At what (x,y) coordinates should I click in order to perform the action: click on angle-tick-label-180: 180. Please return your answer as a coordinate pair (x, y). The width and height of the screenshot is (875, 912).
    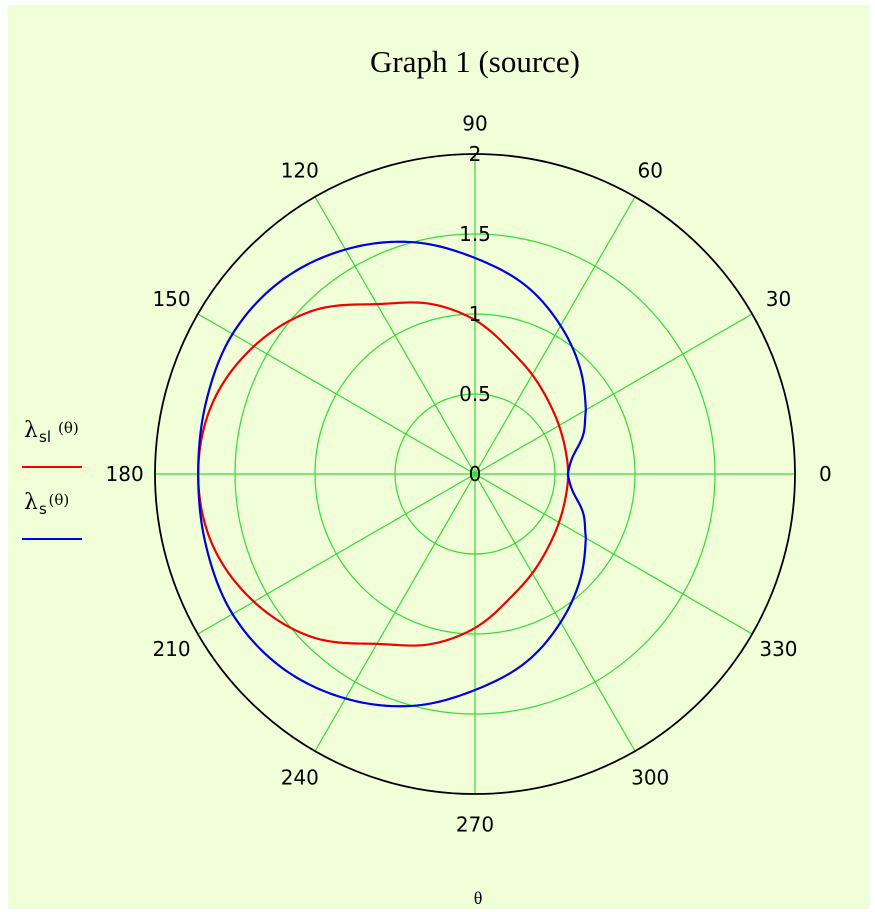
    Looking at the image, I should click on (125, 474).